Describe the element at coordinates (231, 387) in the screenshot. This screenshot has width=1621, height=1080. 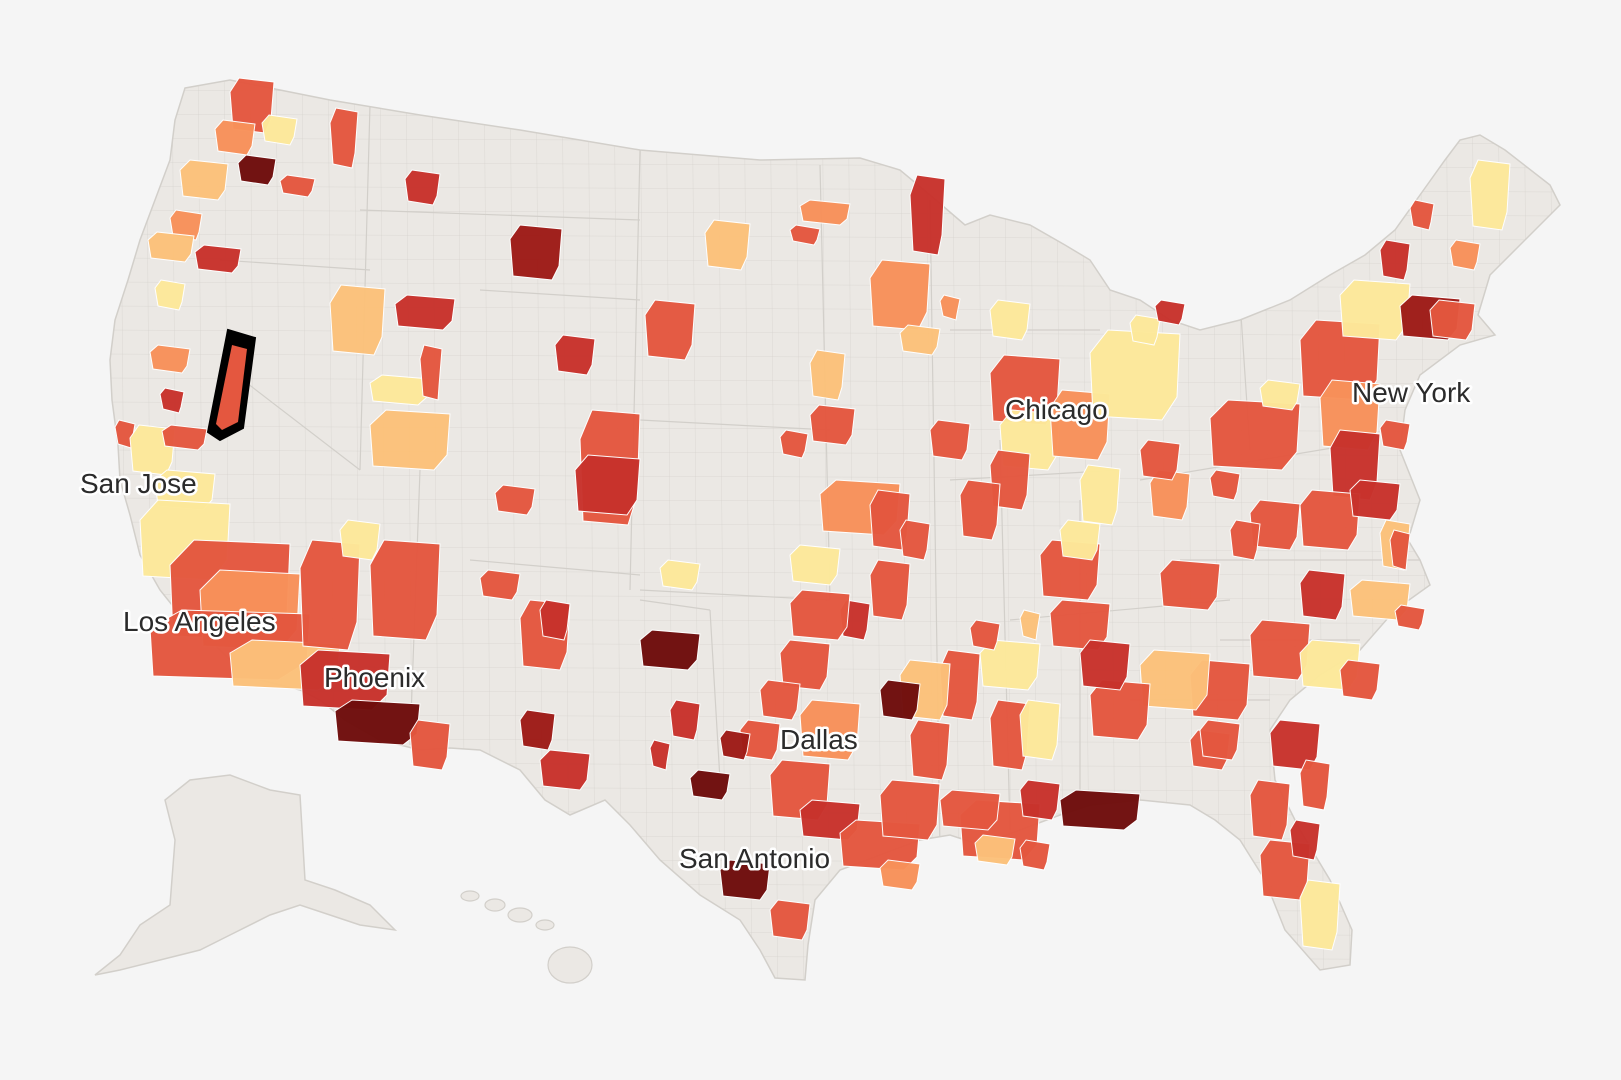
I see `selected-region-fill` at that location.